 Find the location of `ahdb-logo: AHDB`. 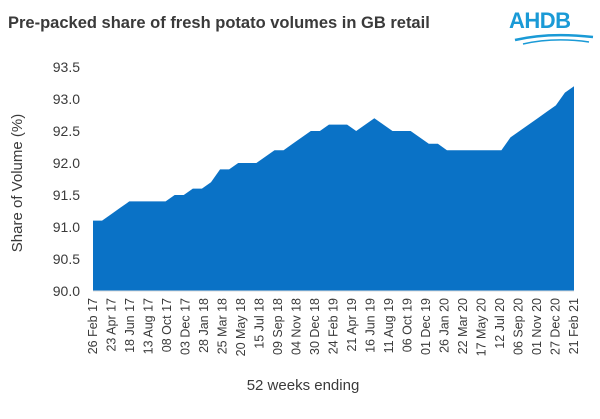

ahdb-logo: AHDB is located at coordinates (552, 25).